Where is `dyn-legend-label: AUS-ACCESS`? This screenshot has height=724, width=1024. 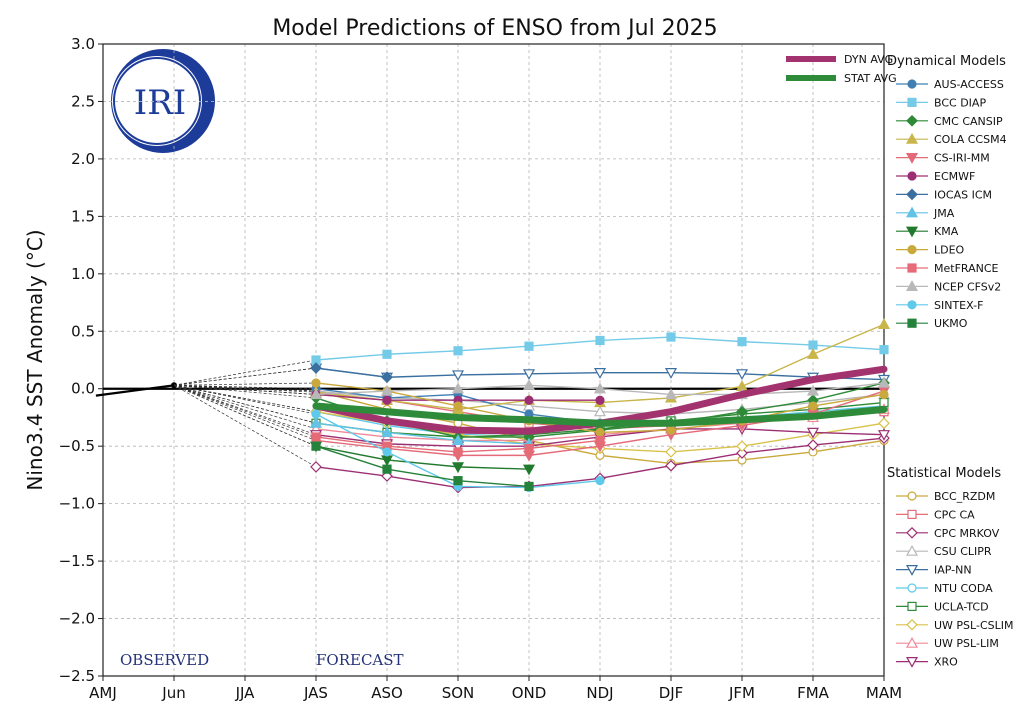
dyn-legend-label: AUS-ACCESS is located at coordinates (969, 84).